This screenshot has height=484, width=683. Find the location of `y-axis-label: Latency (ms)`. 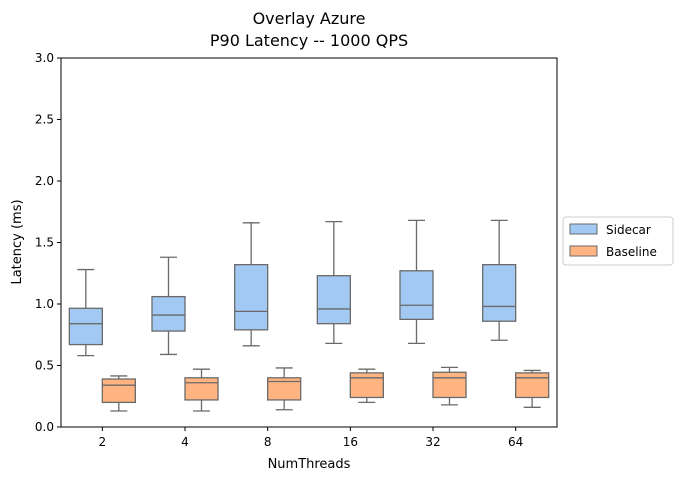

y-axis-label: Latency (ms) is located at coordinates (17, 241).